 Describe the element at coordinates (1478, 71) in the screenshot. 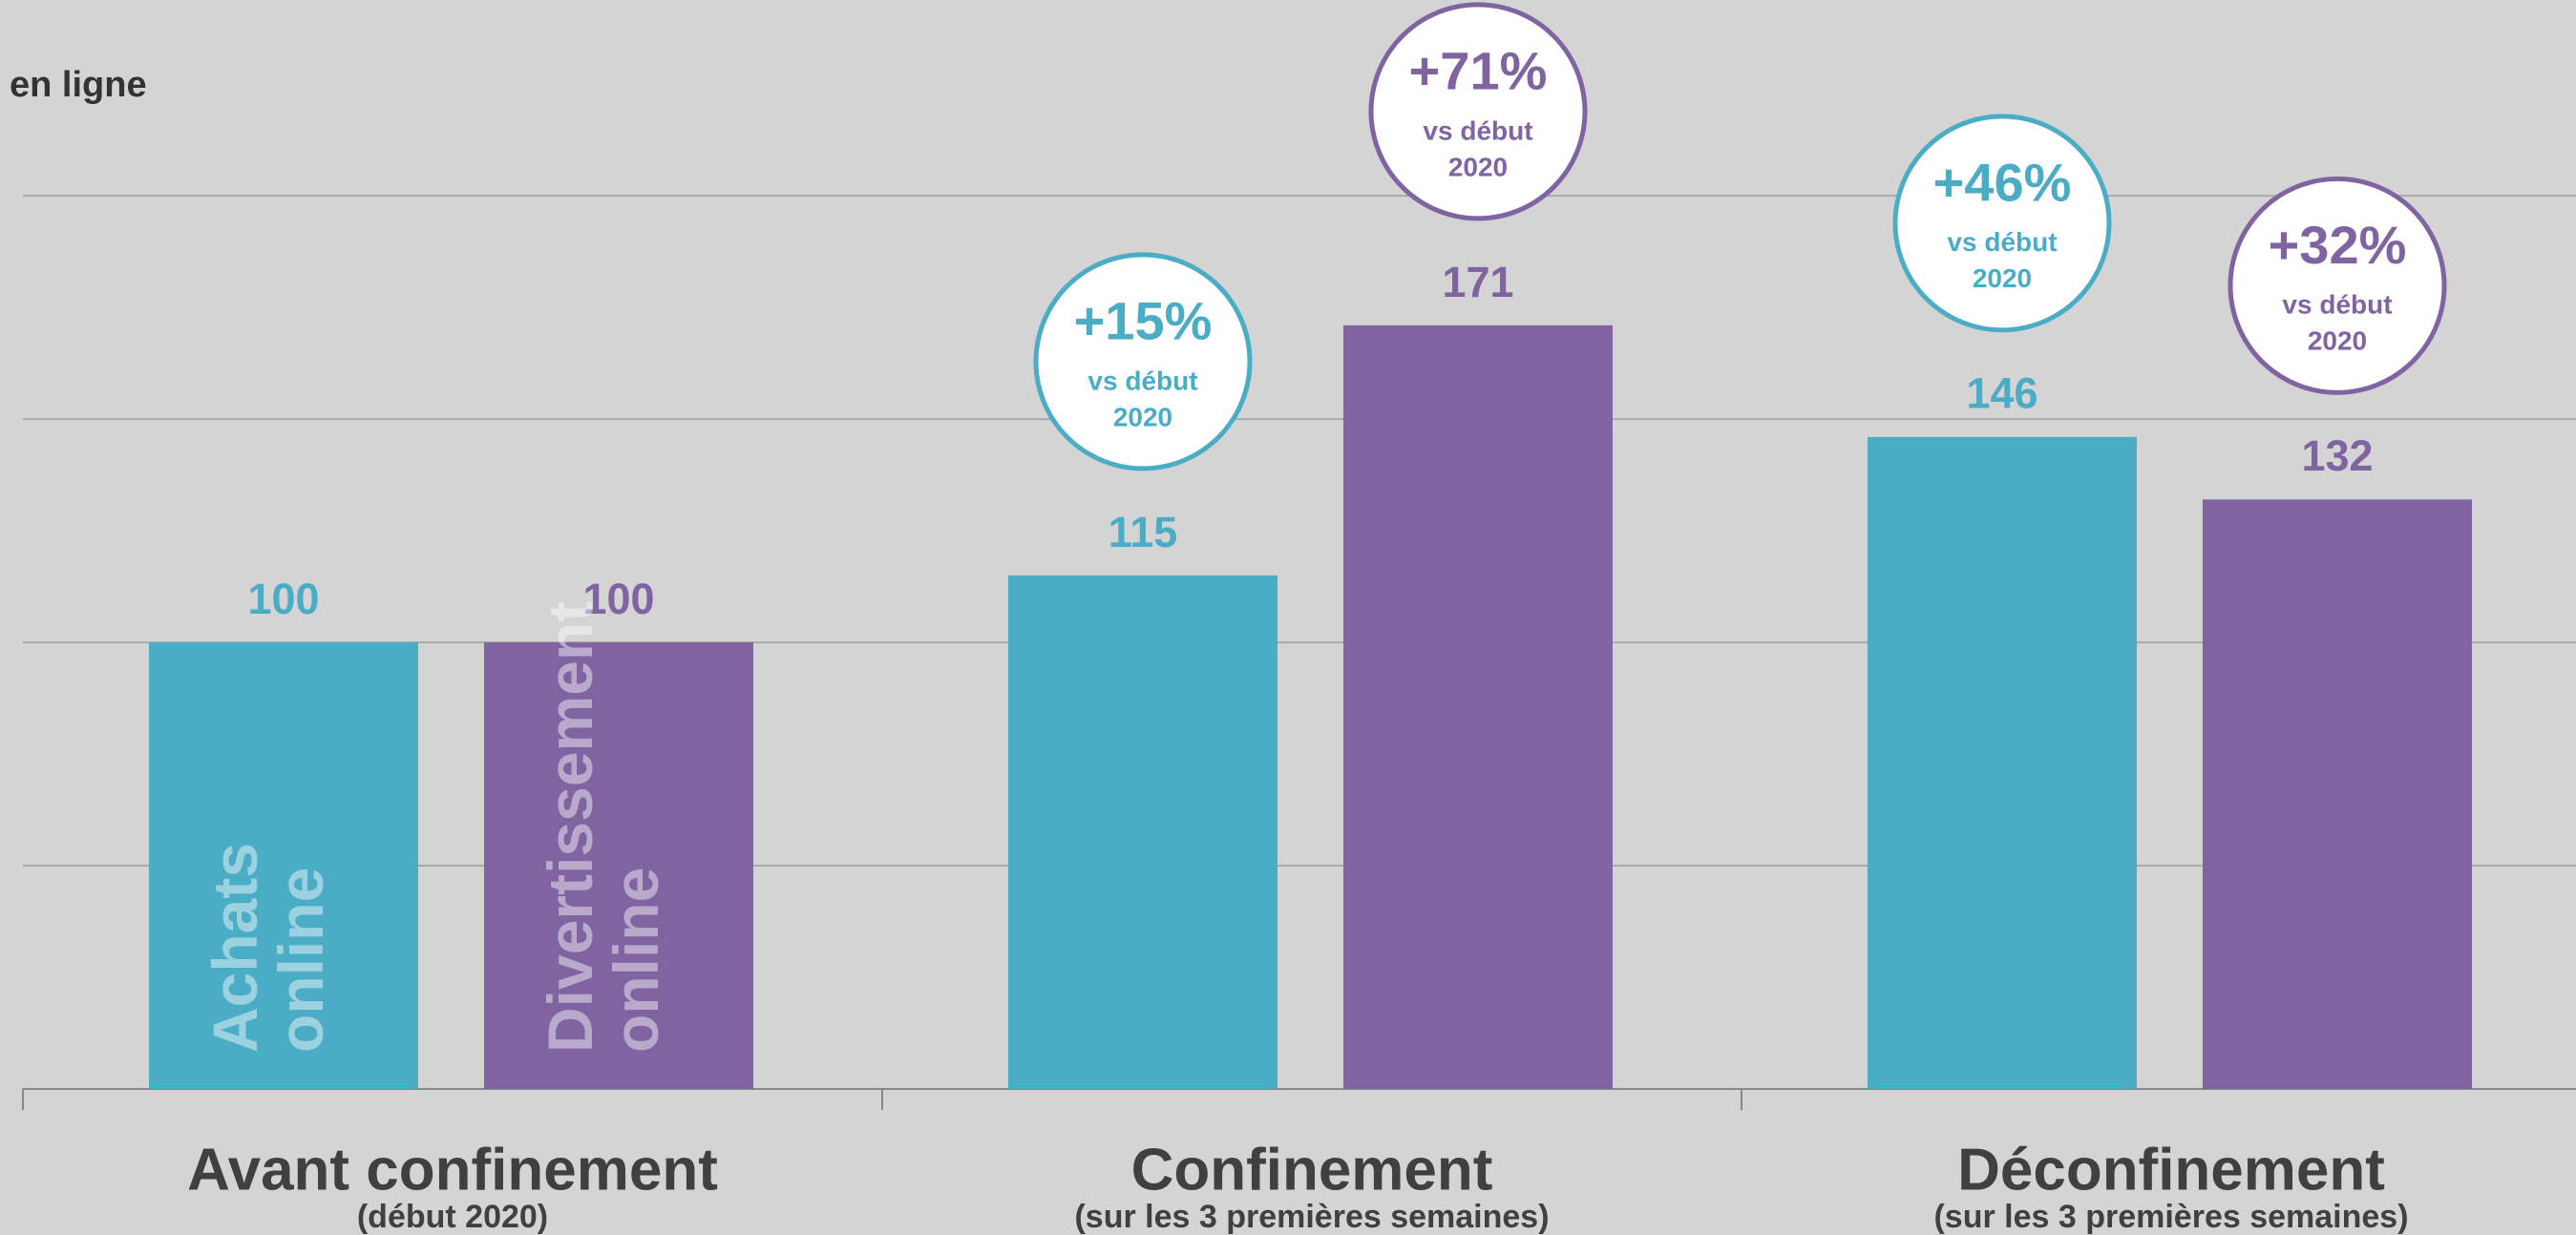

I see `annotation-text: +71%` at that location.